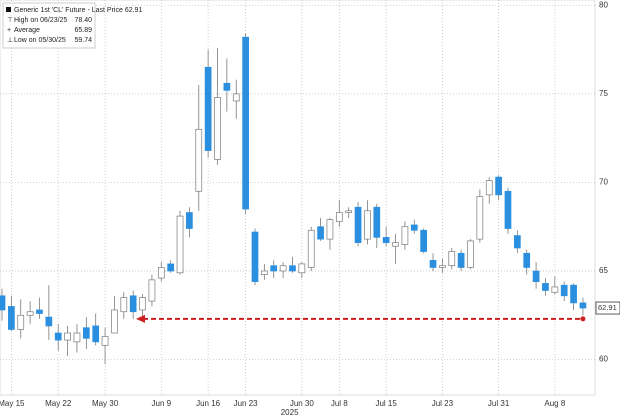  I want to click on legend-icon: +, so click(9, 30).